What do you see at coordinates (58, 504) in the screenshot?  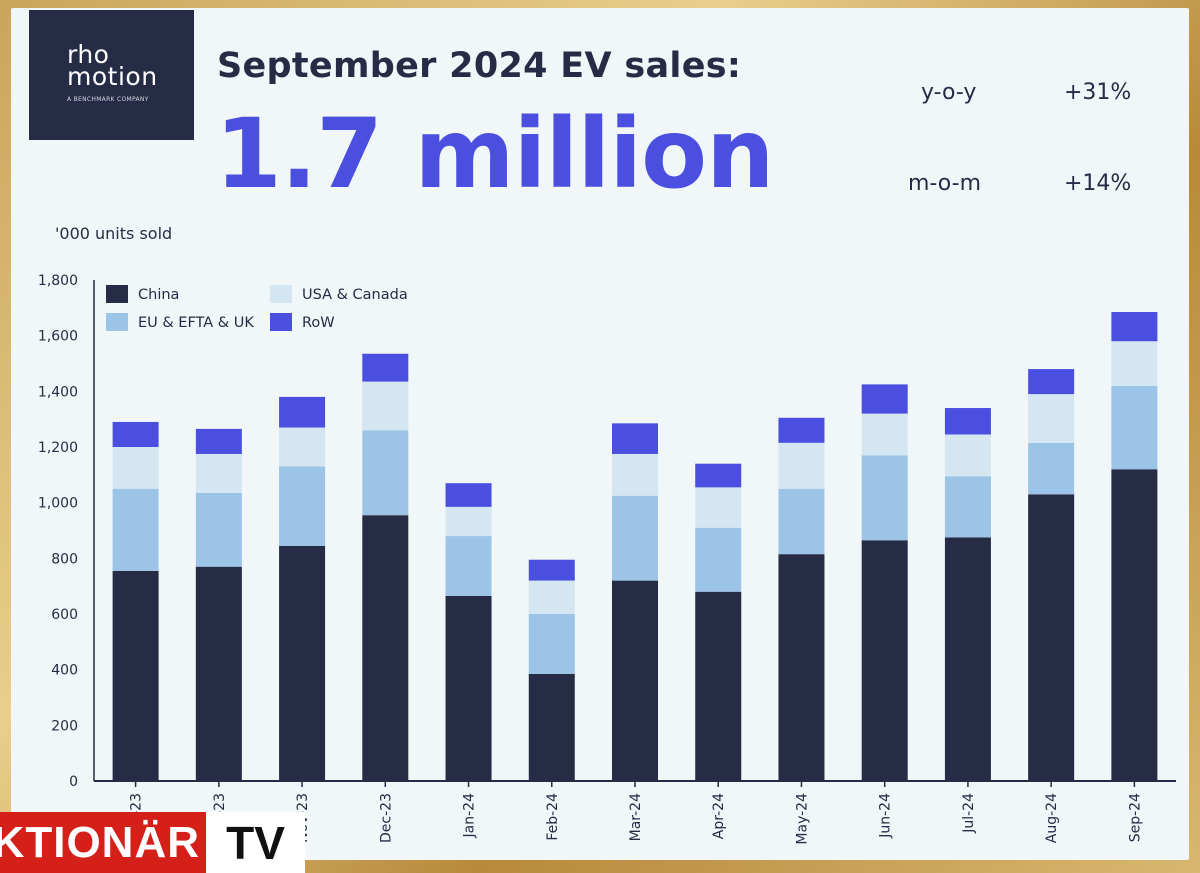 I see `y-tick-label: 1,000` at bounding box center [58, 504].